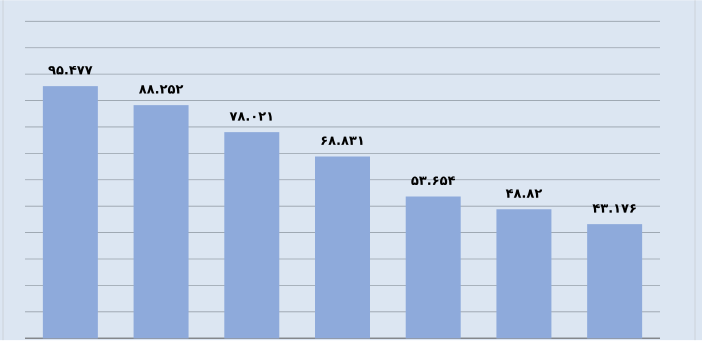 The width and height of the screenshot is (702, 345). What do you see at coordinates (614, 208) in the screenshot?
I see `data-label: ۴۳.۱۷۶` at bounding box center [614, 208].